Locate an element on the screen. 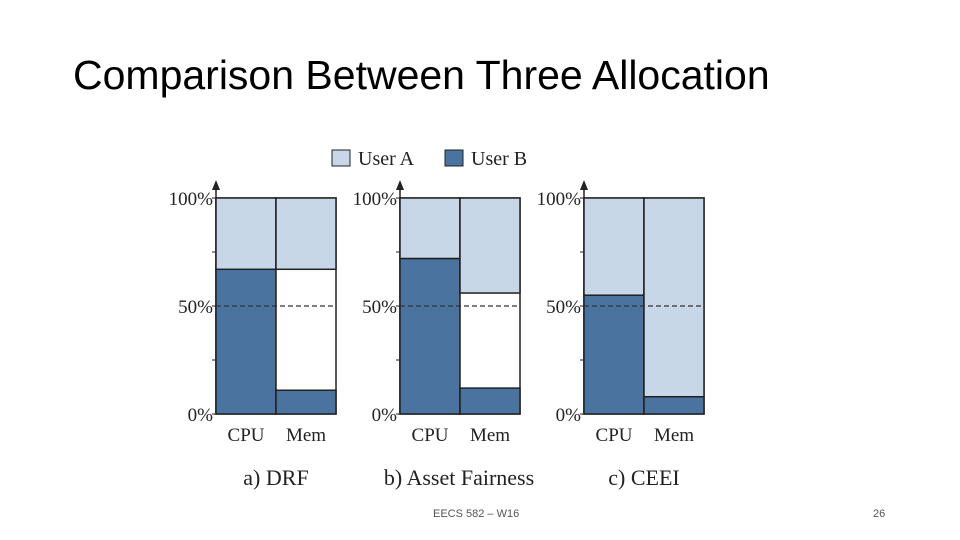 This screenshot has width=960, height=540. legend-swatch-user-b is located at coordinates (454, 158).